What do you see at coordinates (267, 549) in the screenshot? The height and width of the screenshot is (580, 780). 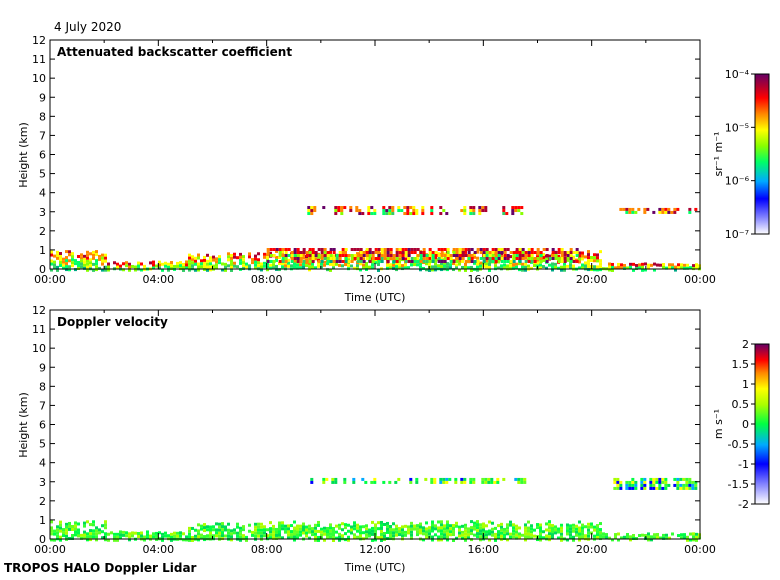 I see `x-tick-label: 08:00` at bounding box center [267, 549].